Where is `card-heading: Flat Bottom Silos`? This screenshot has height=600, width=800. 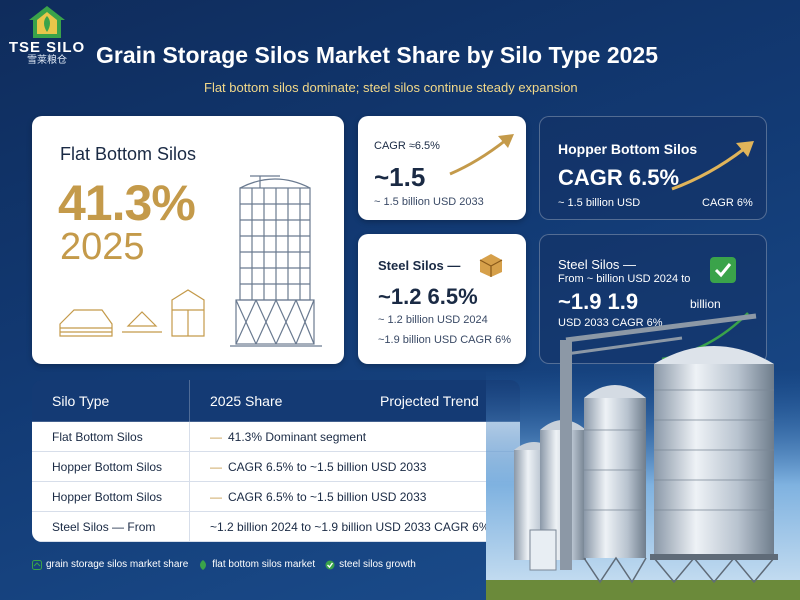
card-heading: Flat Bottom Silos is located at coordinates (128, 154).